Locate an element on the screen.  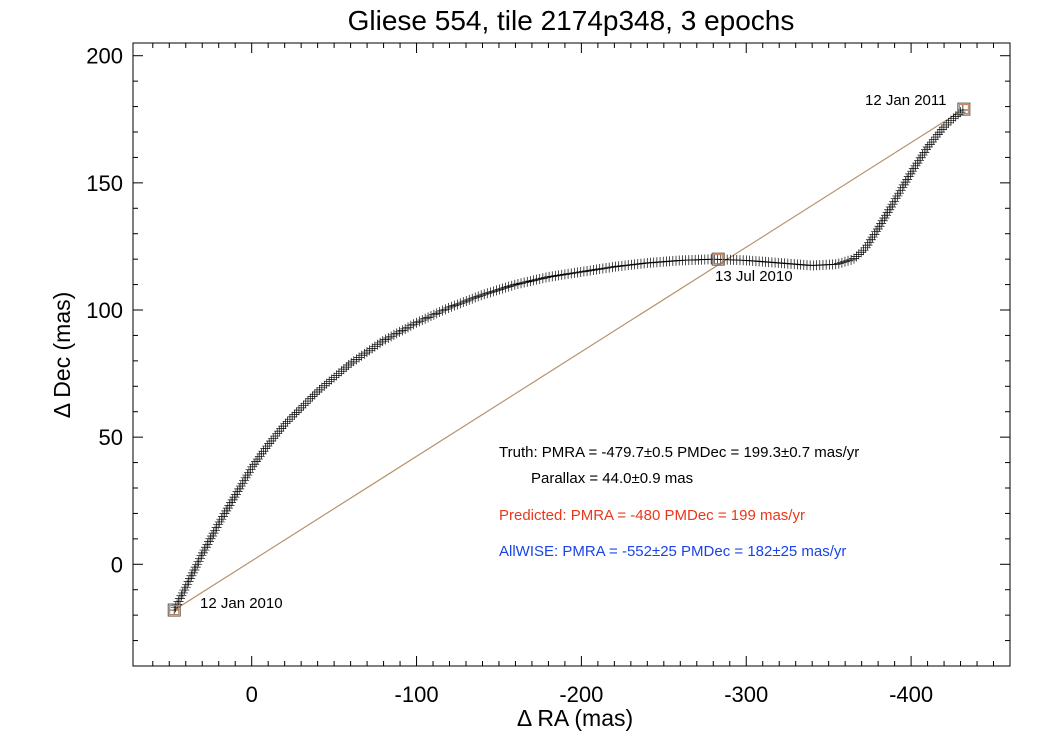
x-tick-label: -400 is located at coordinates (911, 694).